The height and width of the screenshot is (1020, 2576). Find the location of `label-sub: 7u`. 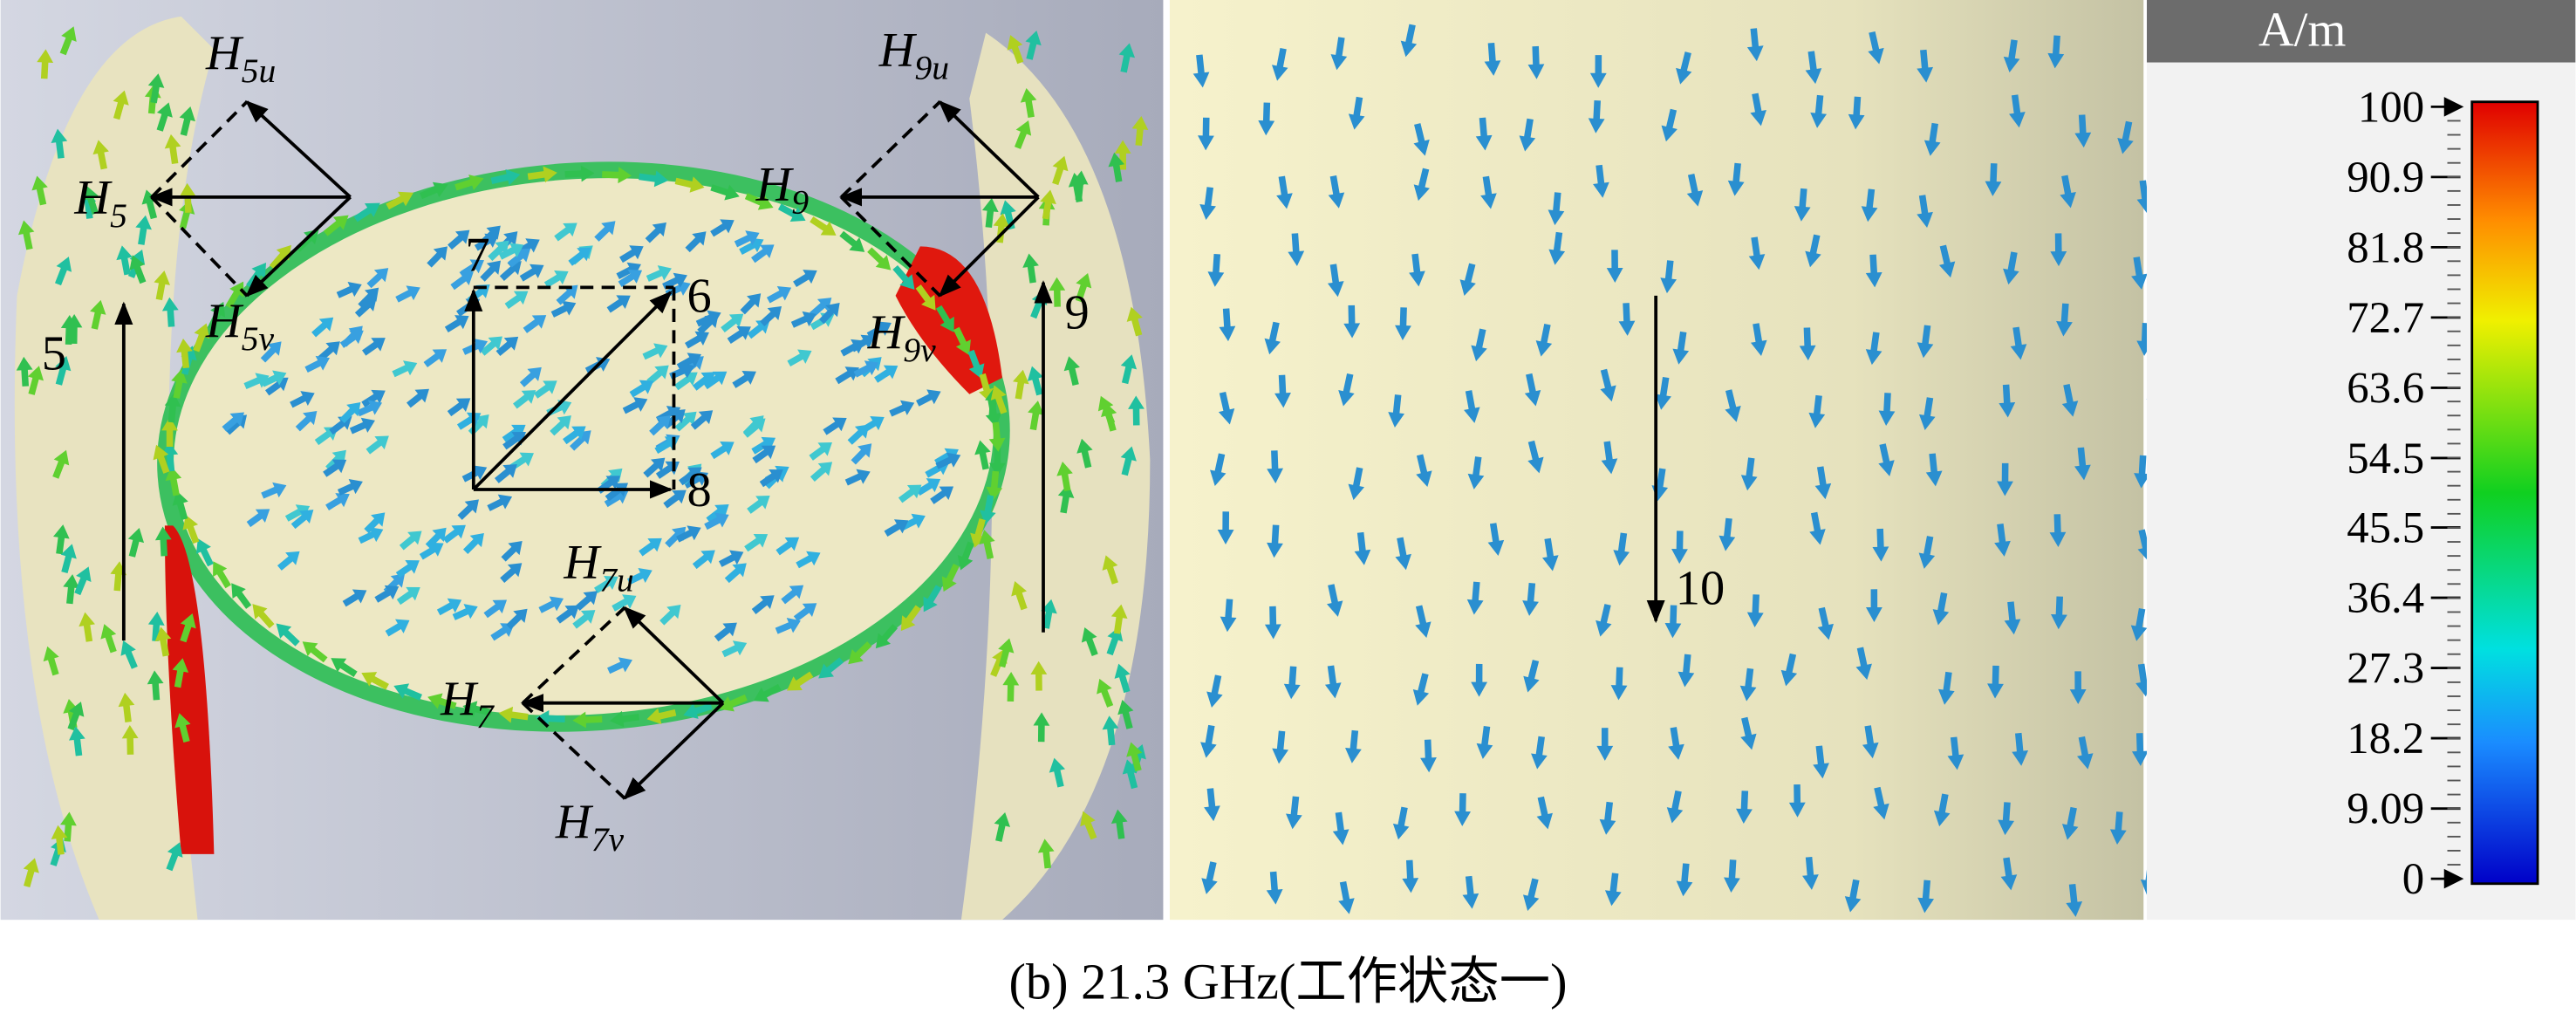

label-sub: 7u is located at coordinates (616, 580).